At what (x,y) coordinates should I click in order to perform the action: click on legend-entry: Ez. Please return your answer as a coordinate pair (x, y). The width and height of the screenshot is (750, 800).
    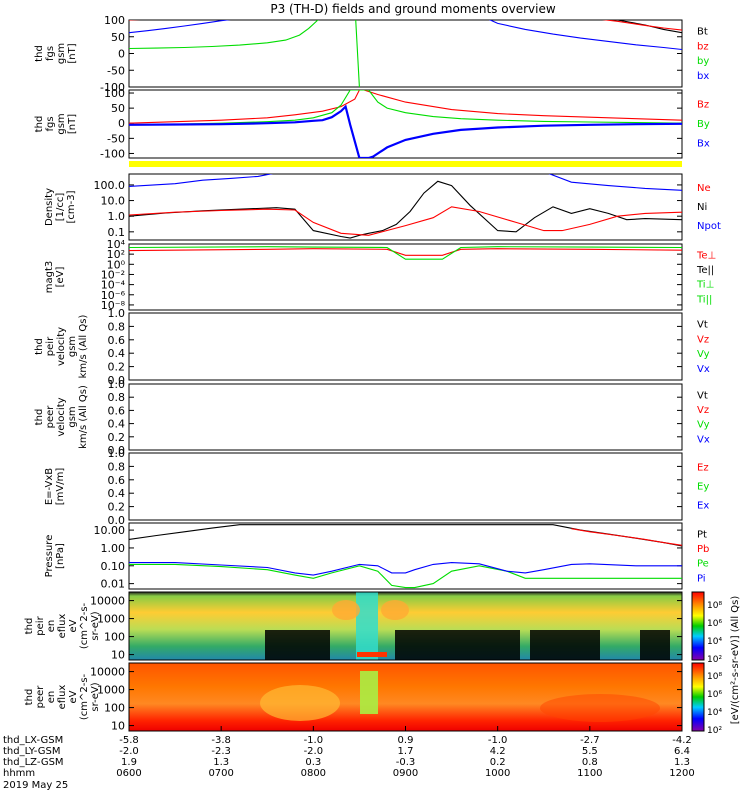
    Looking at the image, I should click on (703, 467).